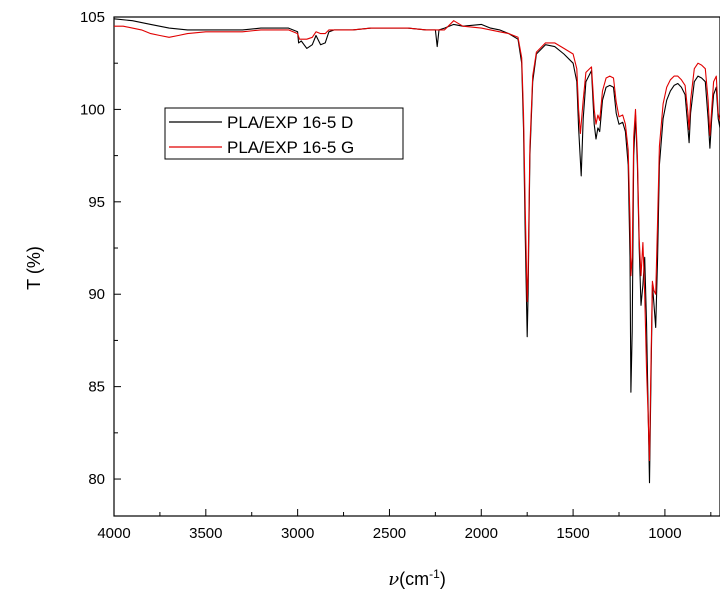  What do you see at coordinates (96, 387) in the screenshot?
I see `y-tick-label: 85` at bounding box center [96, 387].